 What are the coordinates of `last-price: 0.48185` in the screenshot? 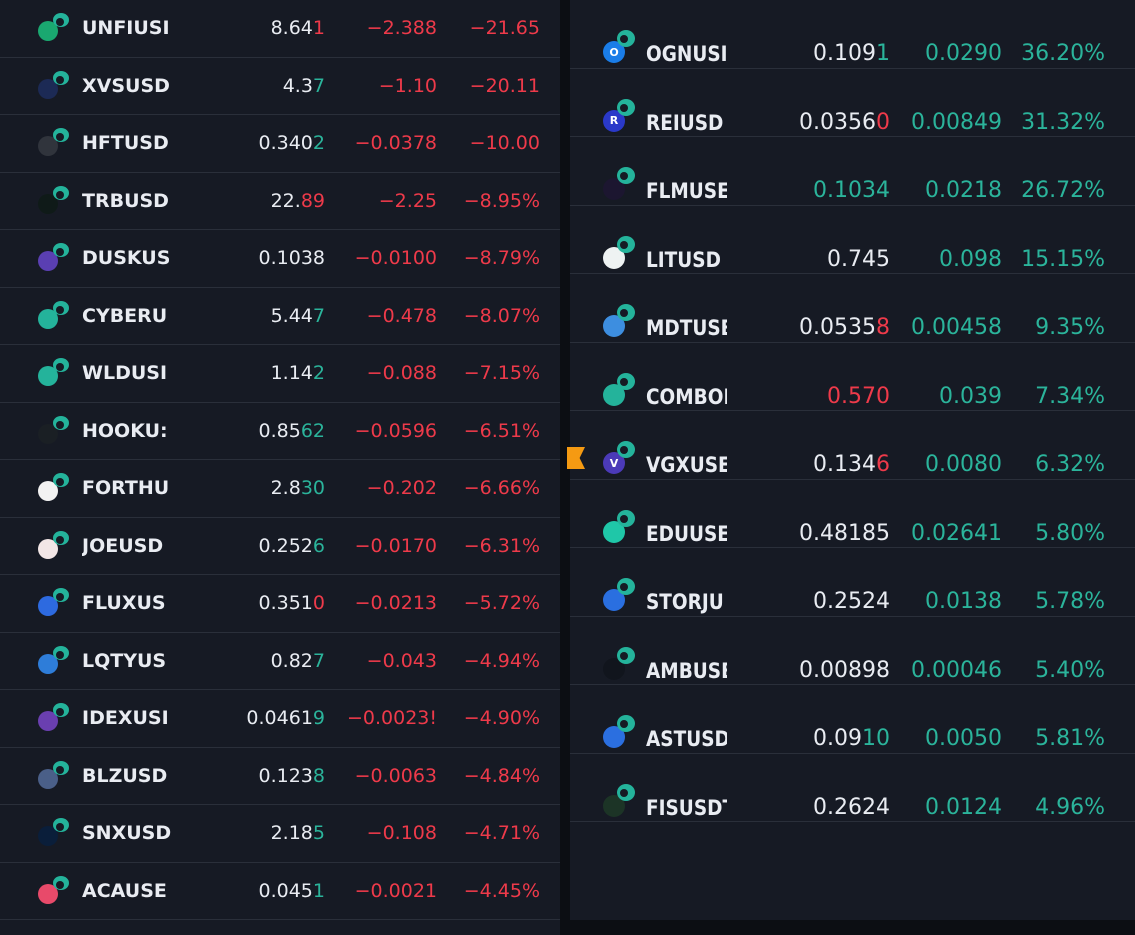 It's located at (830, 534).